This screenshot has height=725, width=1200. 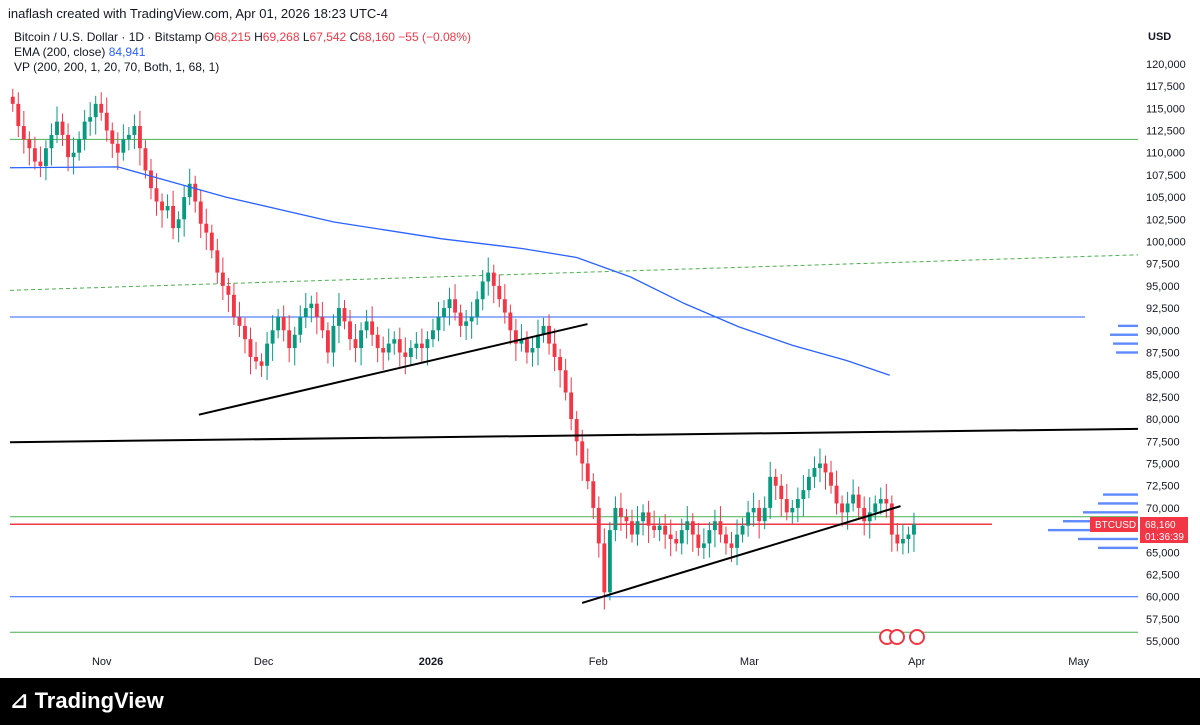 I want to click on close-value: 68,160, so click(x=376, y=37).